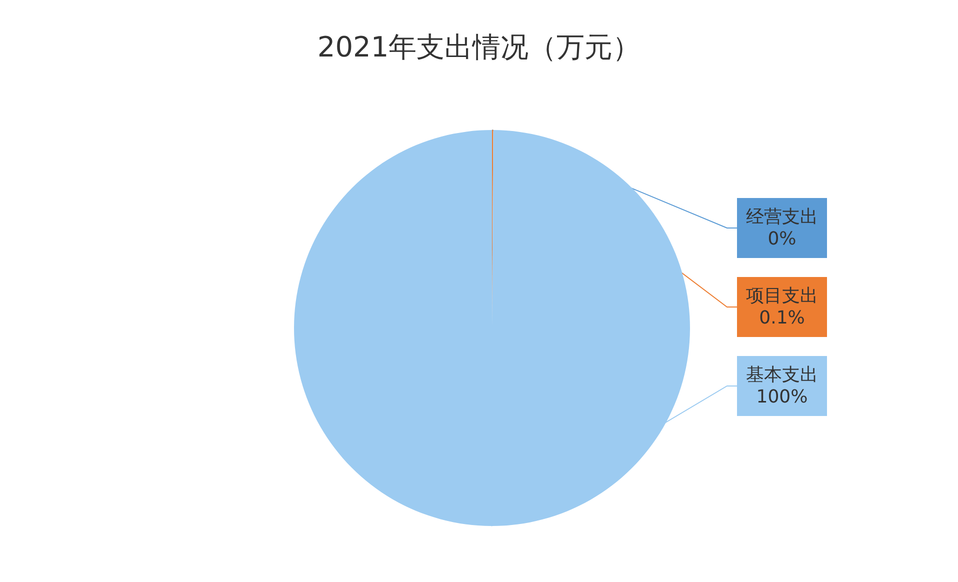 This screenshot has height=582, width=958. I want to click on slice-label: 项目支出, so click(782, 296).